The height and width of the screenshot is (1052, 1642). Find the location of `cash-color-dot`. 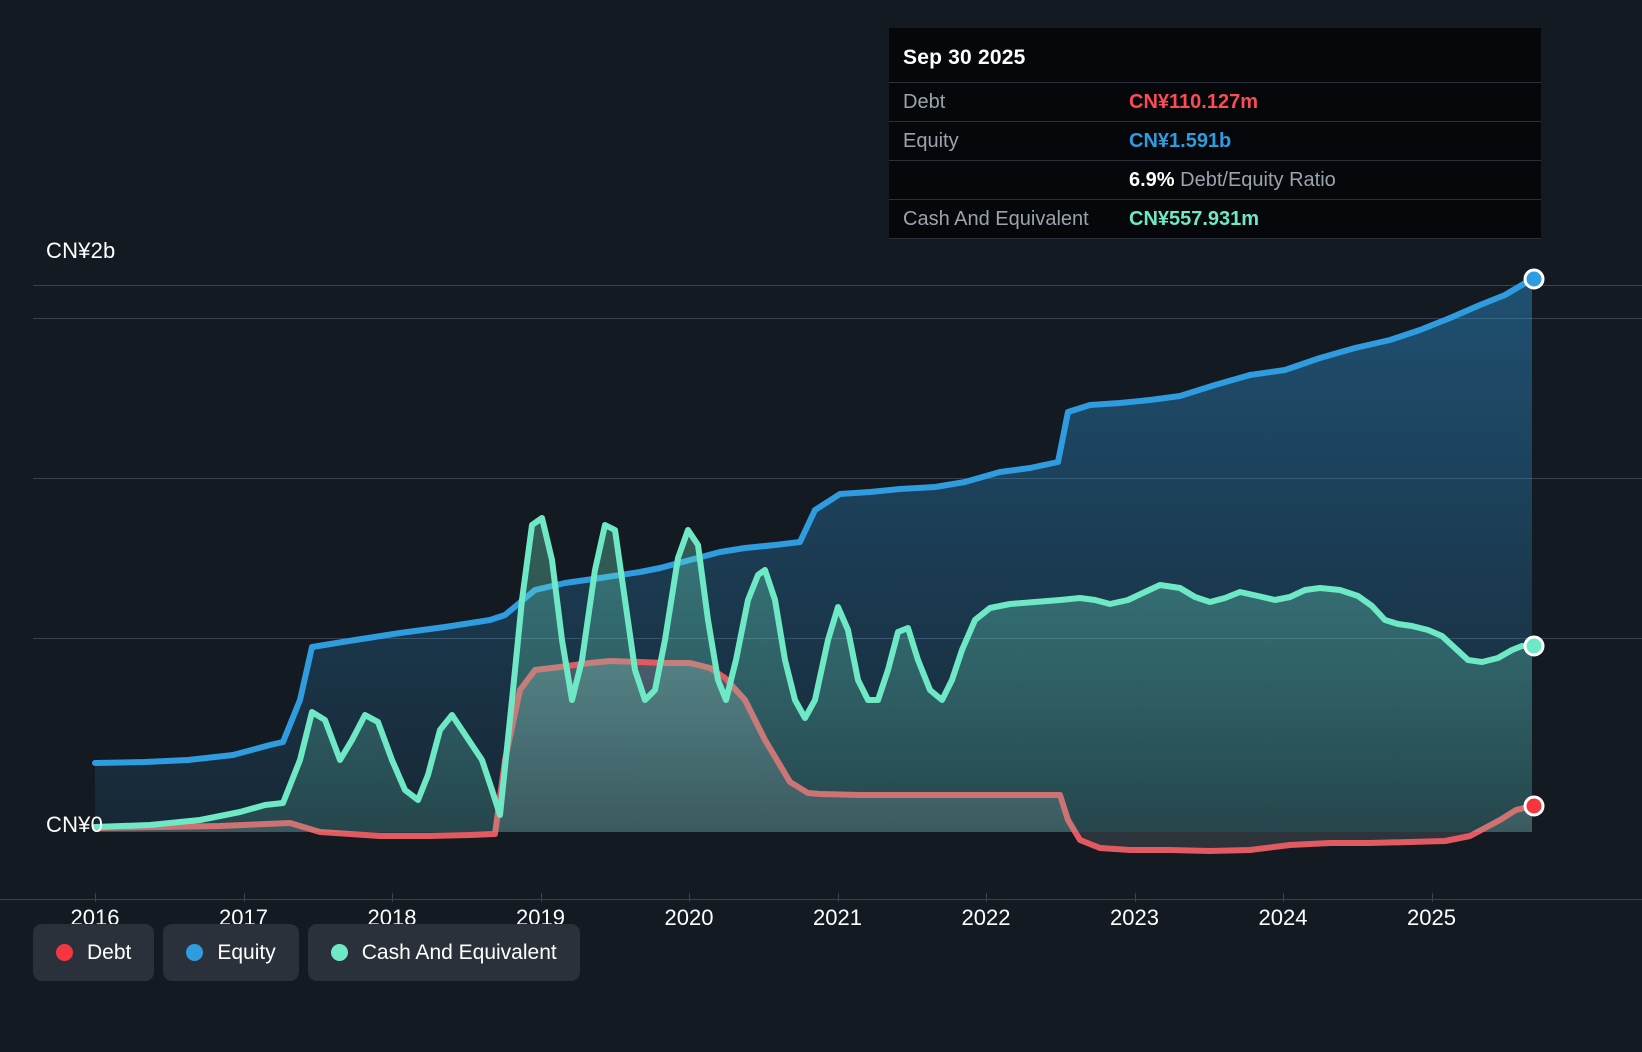

cash-color-dot is located at coordinates (339, 952).